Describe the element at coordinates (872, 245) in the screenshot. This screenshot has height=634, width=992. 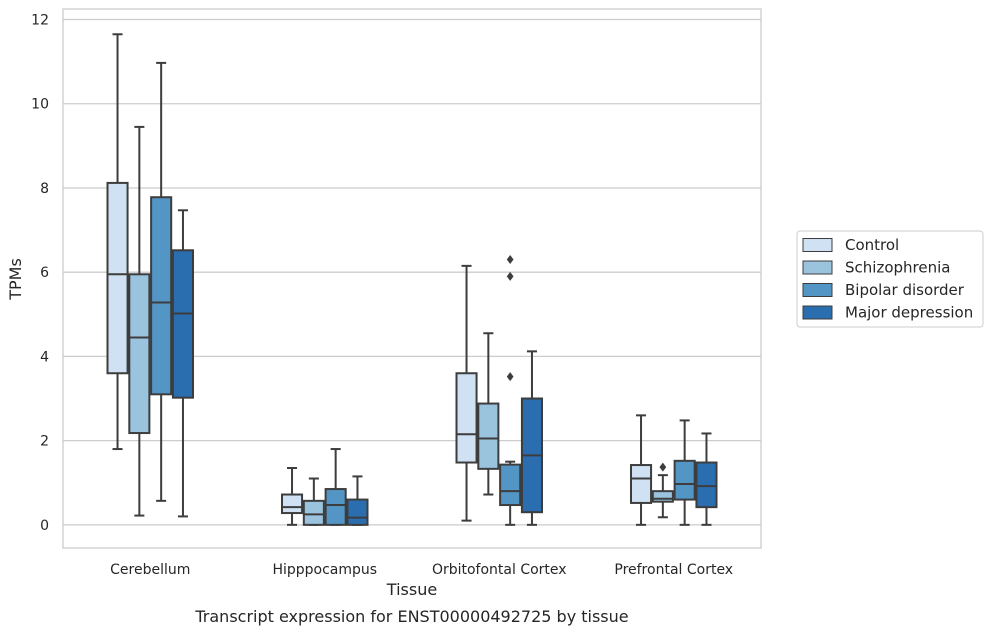
I see `legend-label-control: Control` at that location.